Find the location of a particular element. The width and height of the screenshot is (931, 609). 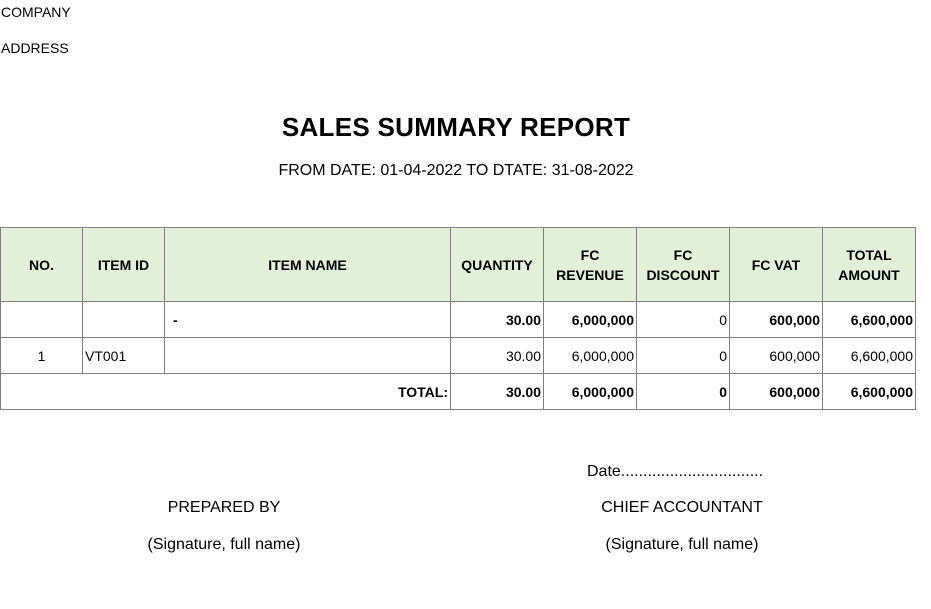

total-fc-vat: 600,000 is located at coordinates (776, 391).